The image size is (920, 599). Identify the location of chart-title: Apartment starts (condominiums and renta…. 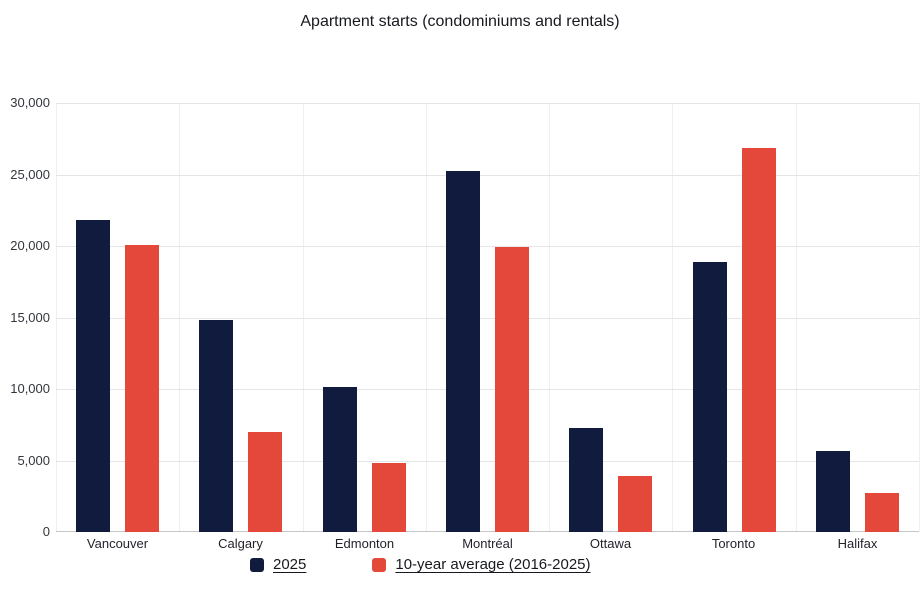
(460, 21).